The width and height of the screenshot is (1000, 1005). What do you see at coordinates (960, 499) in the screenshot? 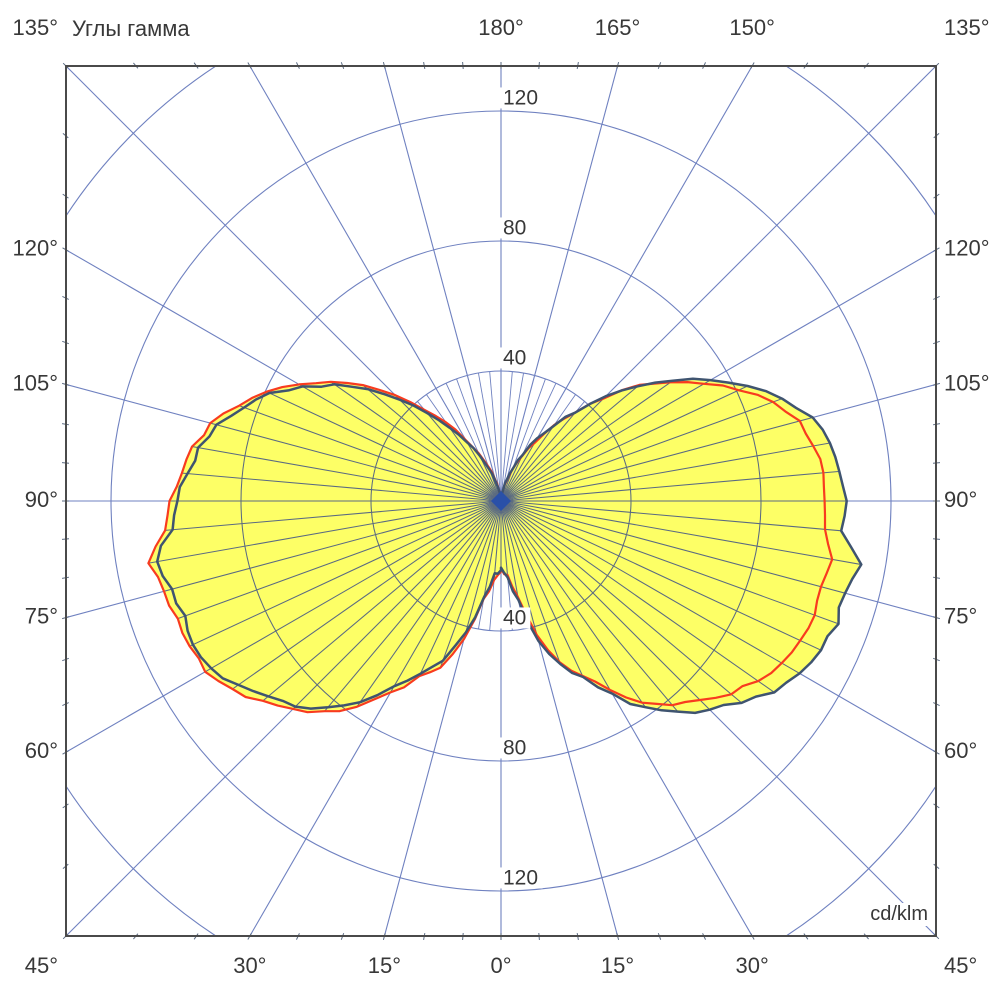
I see `gamma-label-right: 90°` at bounding box center [960, 499].